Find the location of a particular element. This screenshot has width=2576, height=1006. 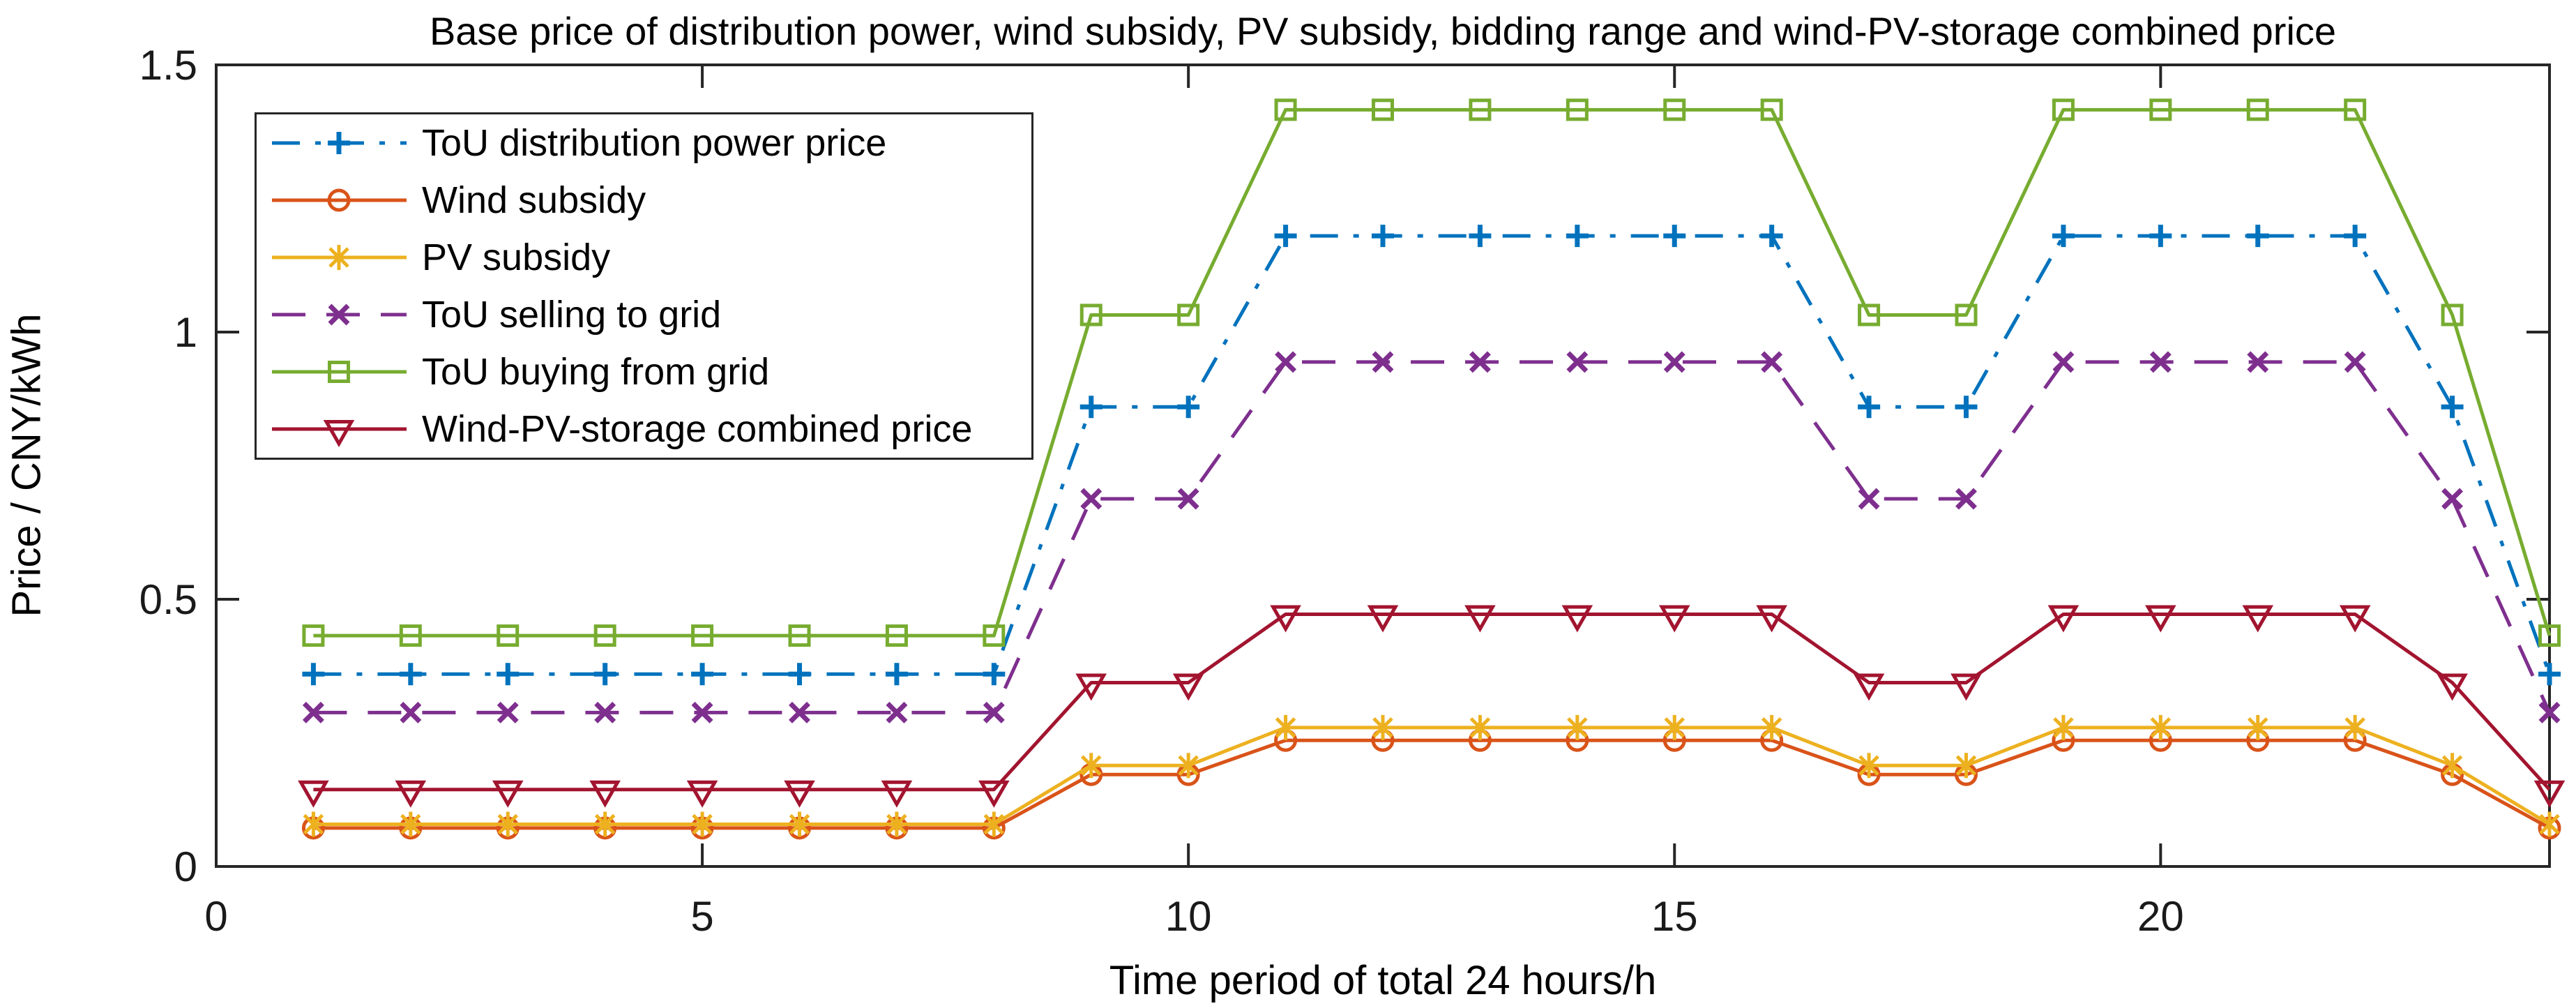

legend-item-tou-selling-to-grid: ToU selling to grid is located at coordinates (644, 314).